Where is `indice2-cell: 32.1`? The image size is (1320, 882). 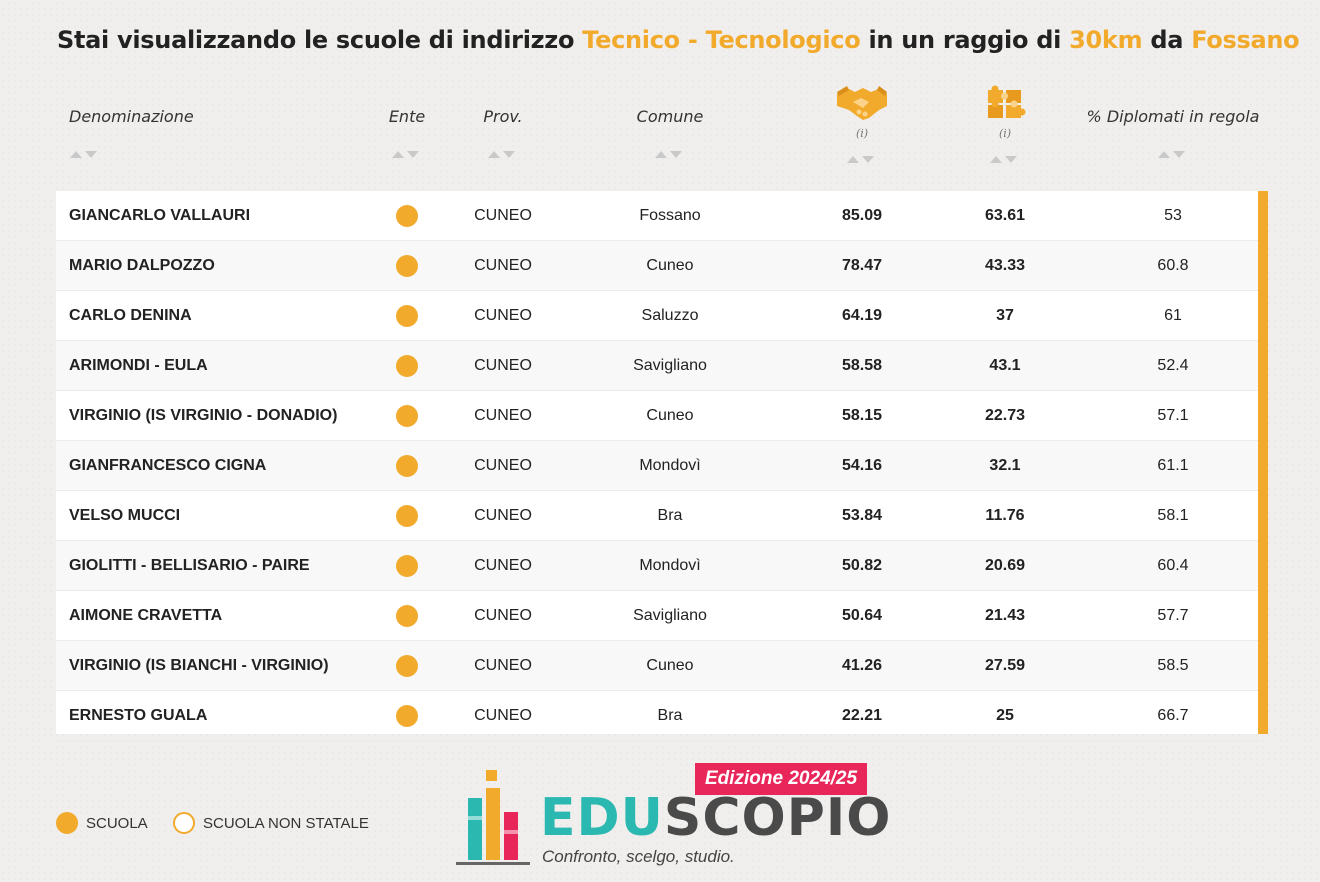
indice2-cell: 32.1 is located at coordinates (1005, 465).